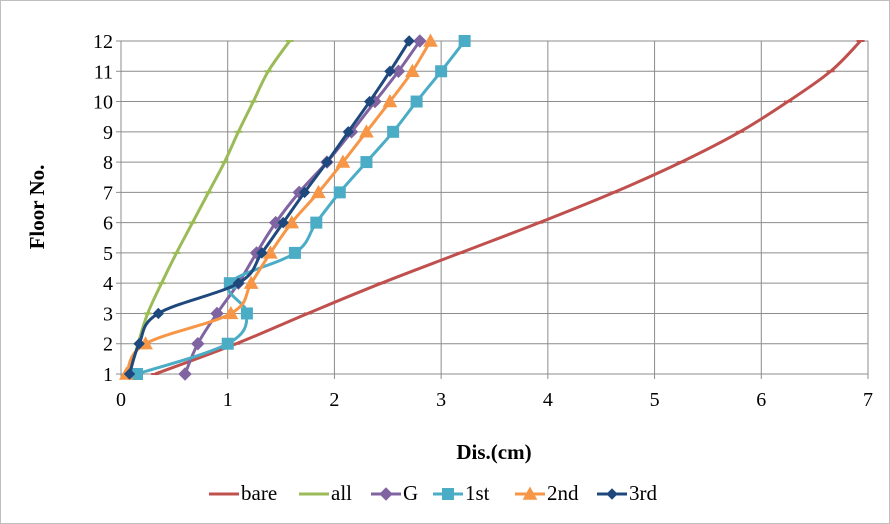 The height and width of the screenshot is (524, 890). Describe the element at coordinates (103, 72) in the screenshot. I see `y-tick-label: 11` at that location.